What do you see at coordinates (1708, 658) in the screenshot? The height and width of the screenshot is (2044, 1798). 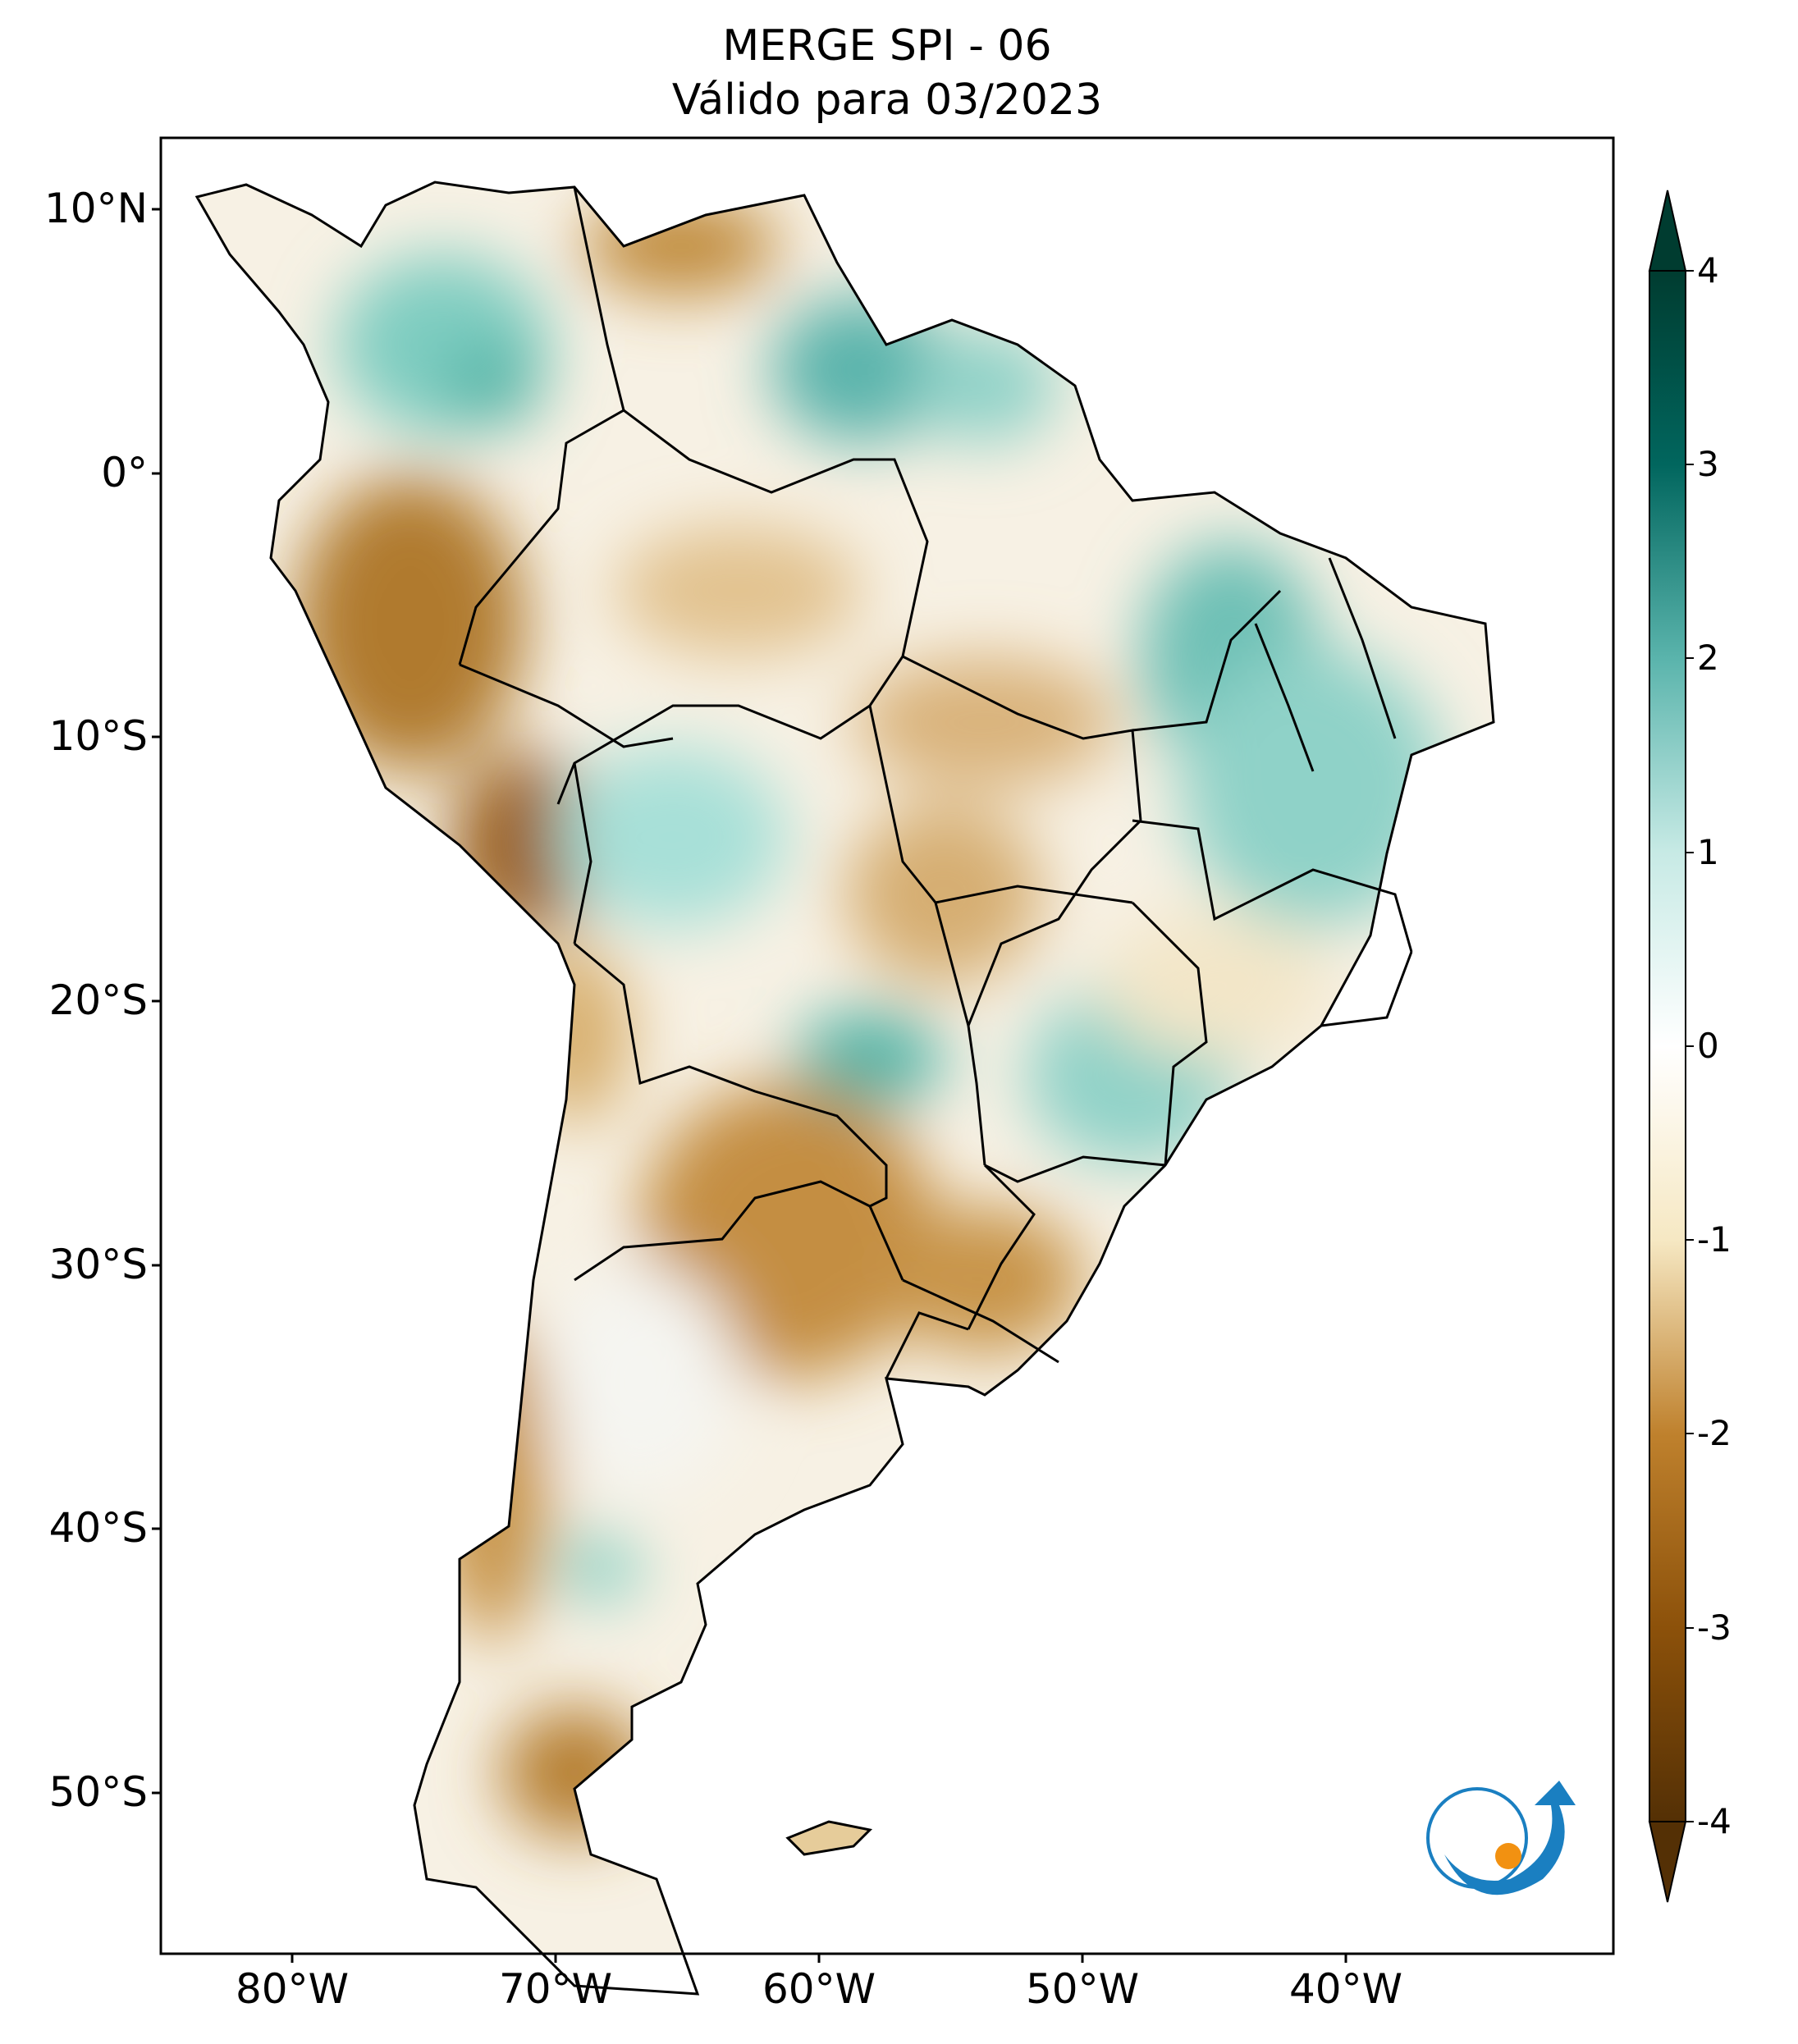 I see `colorbar-tick: 2` at bounding box center [1708, 658].